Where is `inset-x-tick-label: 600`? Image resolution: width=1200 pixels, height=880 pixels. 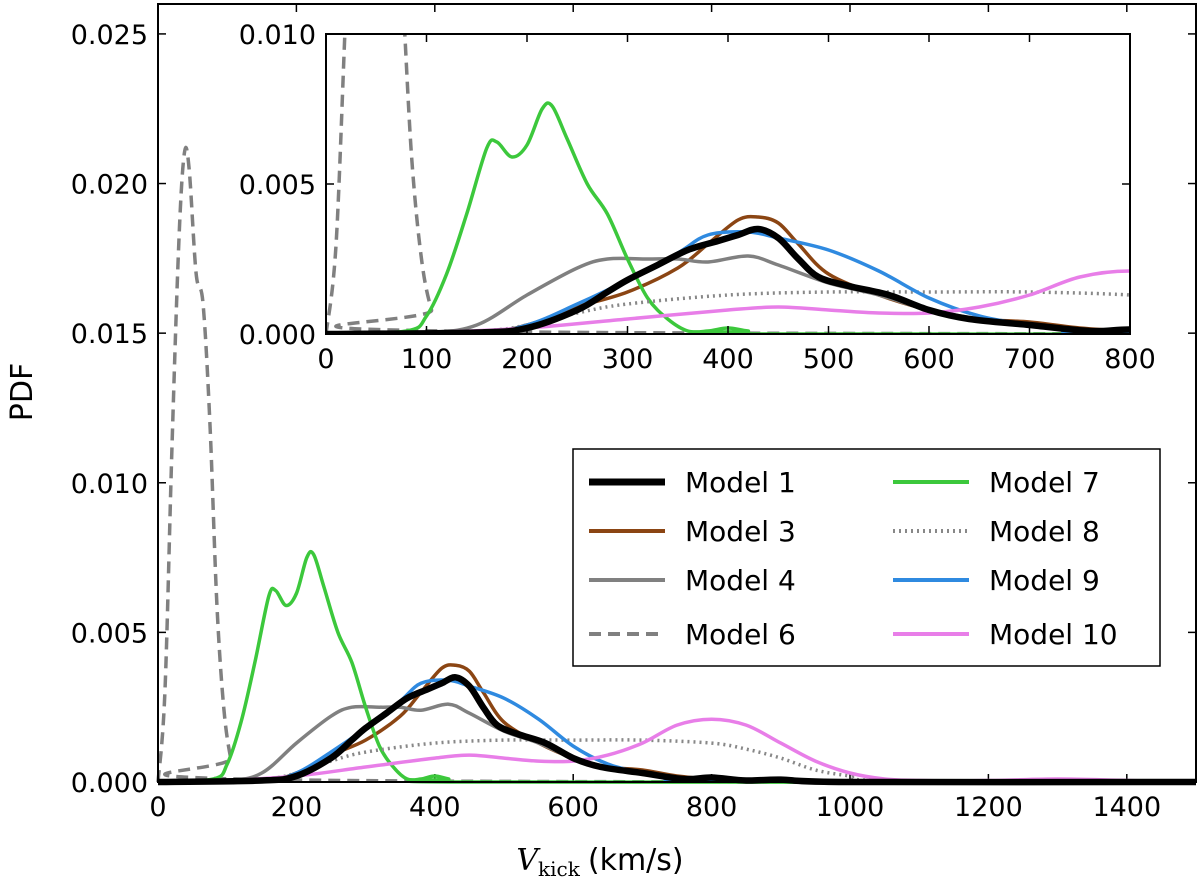
inset-x-tick-label: 600 is located at coordinates (929, 359).